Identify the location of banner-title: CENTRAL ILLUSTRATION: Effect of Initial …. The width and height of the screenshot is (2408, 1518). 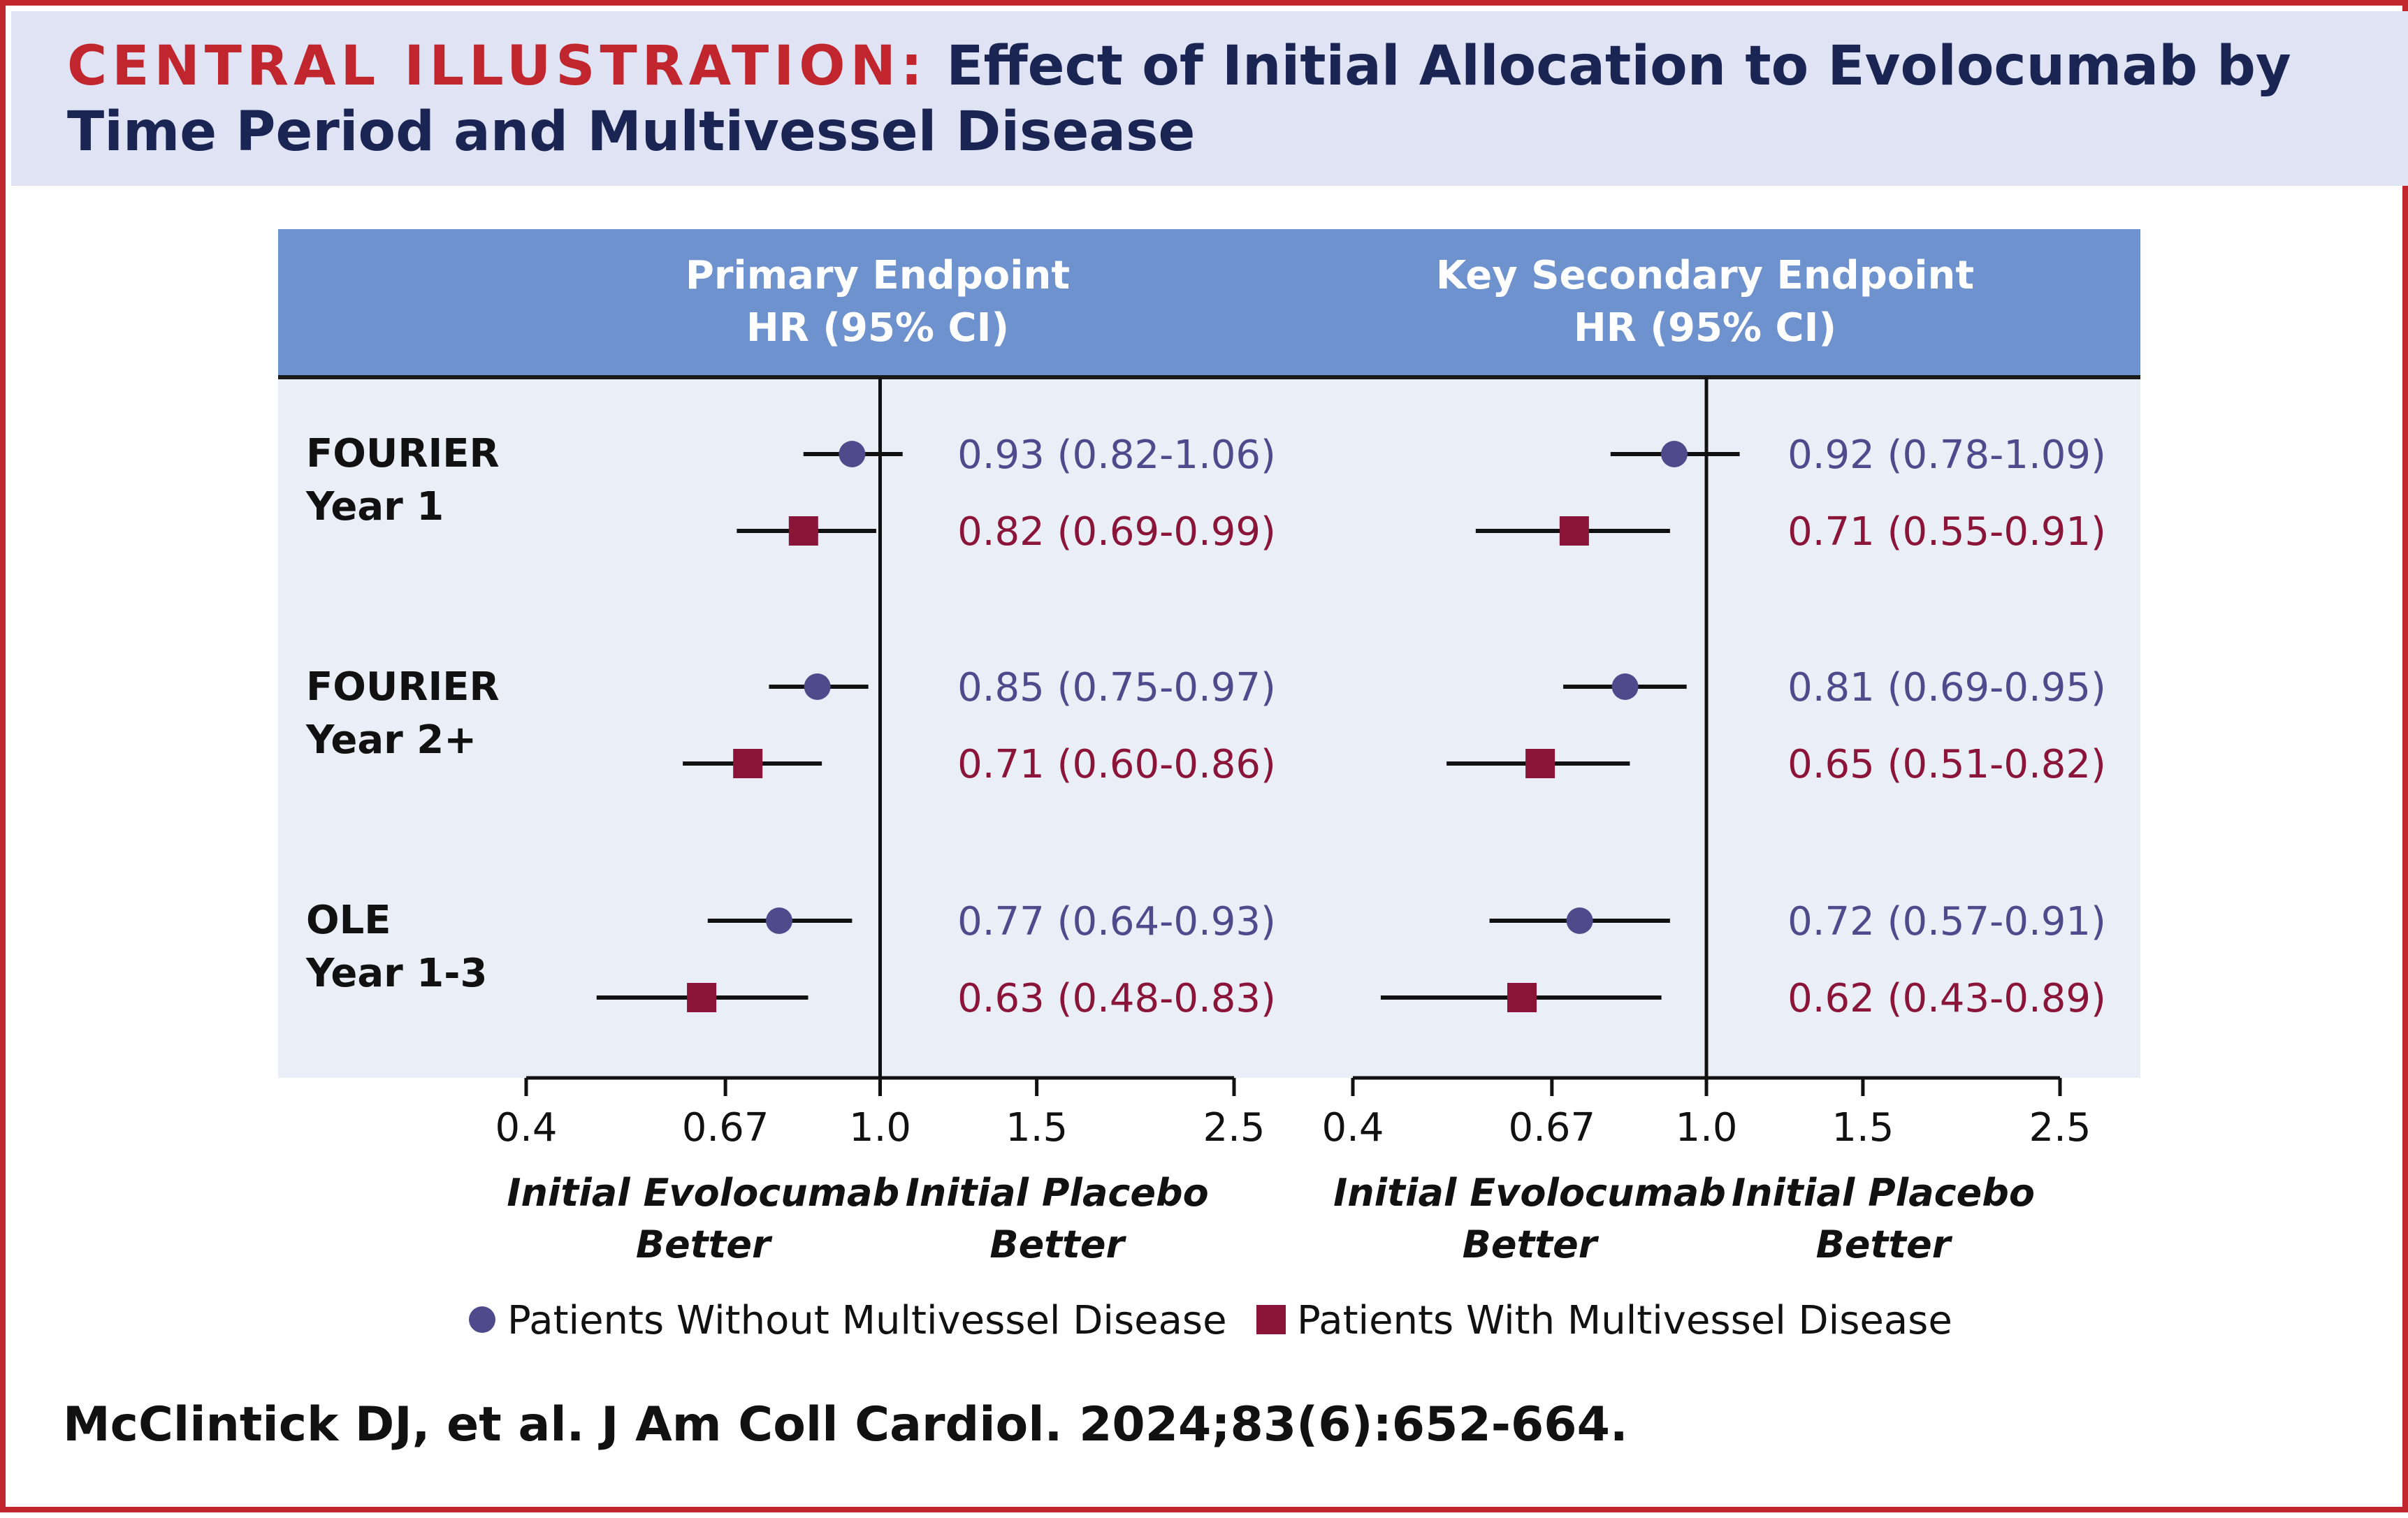
(1220, 100).